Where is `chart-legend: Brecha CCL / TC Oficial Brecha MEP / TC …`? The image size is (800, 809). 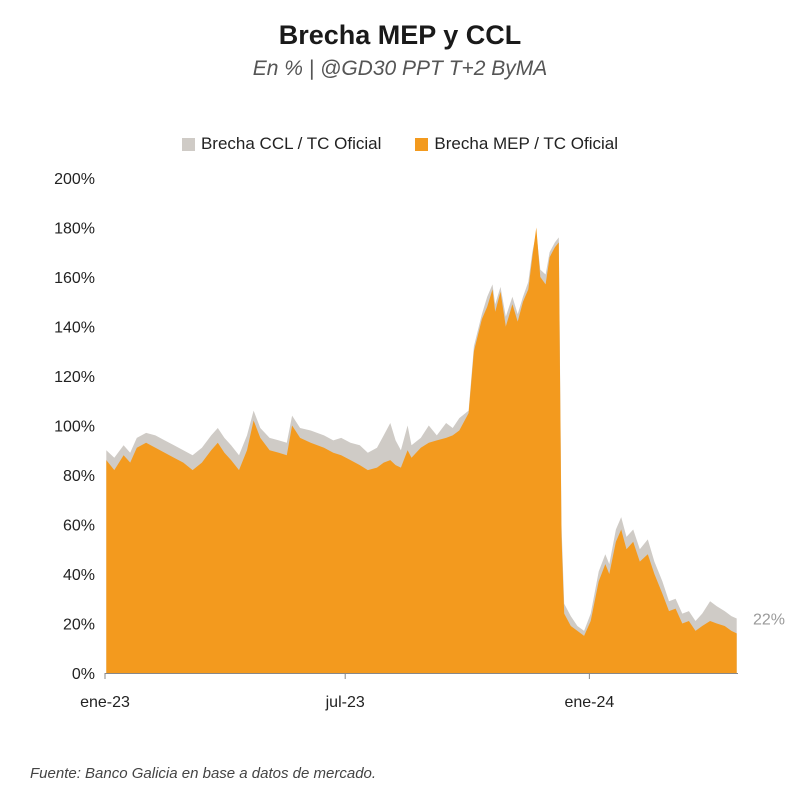
chart-legend: Brecha CCL / TC Oficial Brecha MEP / TC … is located at coordinates (400, 144).